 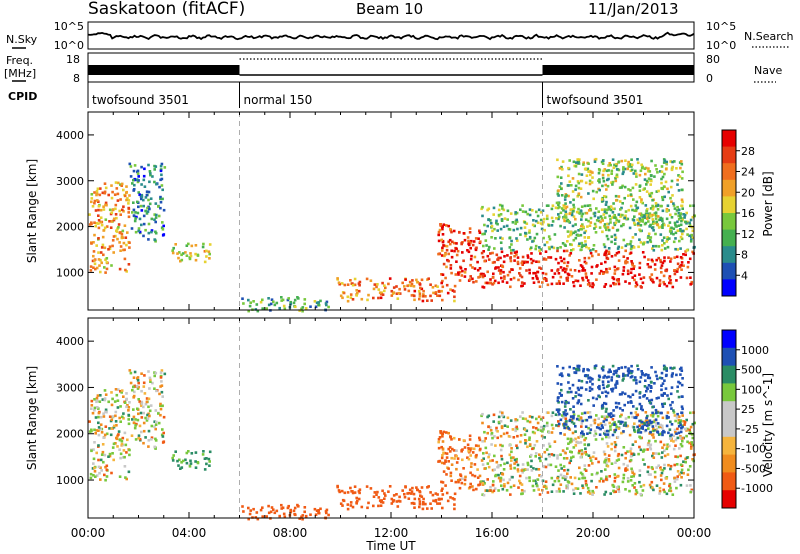 What do you see at coordinates (748, 409) in the screenshot?
I see `colorbar-tick-label-3: 25` at bounding box center [748, 409].